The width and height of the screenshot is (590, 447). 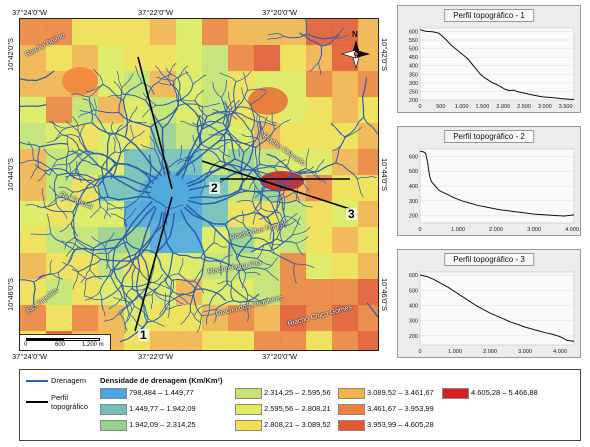 I want to click on y-tick-label: 350, so click(x=413, y=75).